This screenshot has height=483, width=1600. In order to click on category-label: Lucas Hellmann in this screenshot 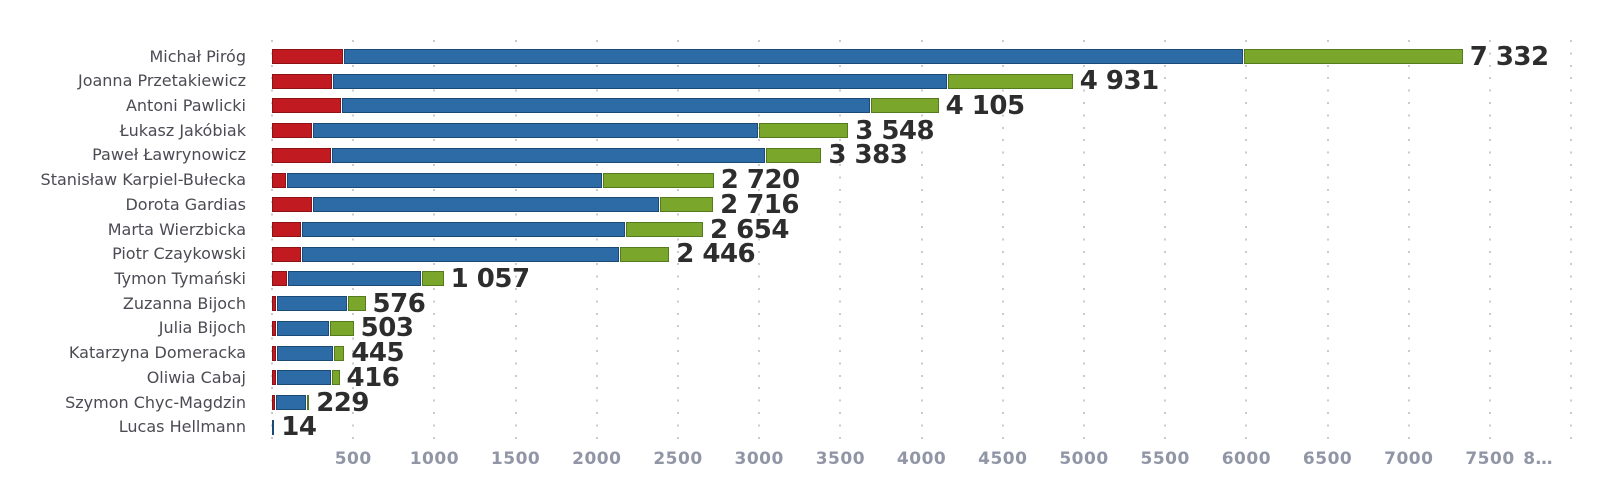, I will do `click(182, 427)`.